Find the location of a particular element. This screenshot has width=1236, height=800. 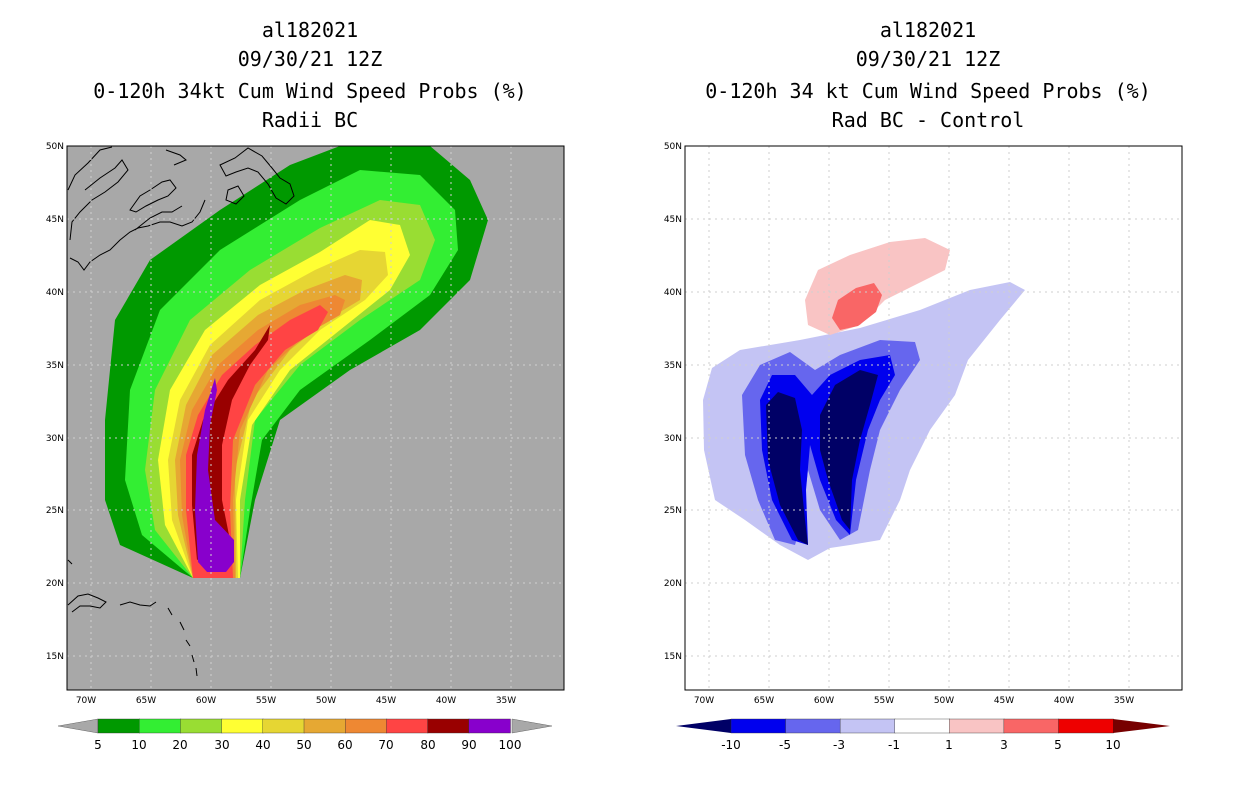

left-title-line2: Radii BC is located at coordinates (310, 120).